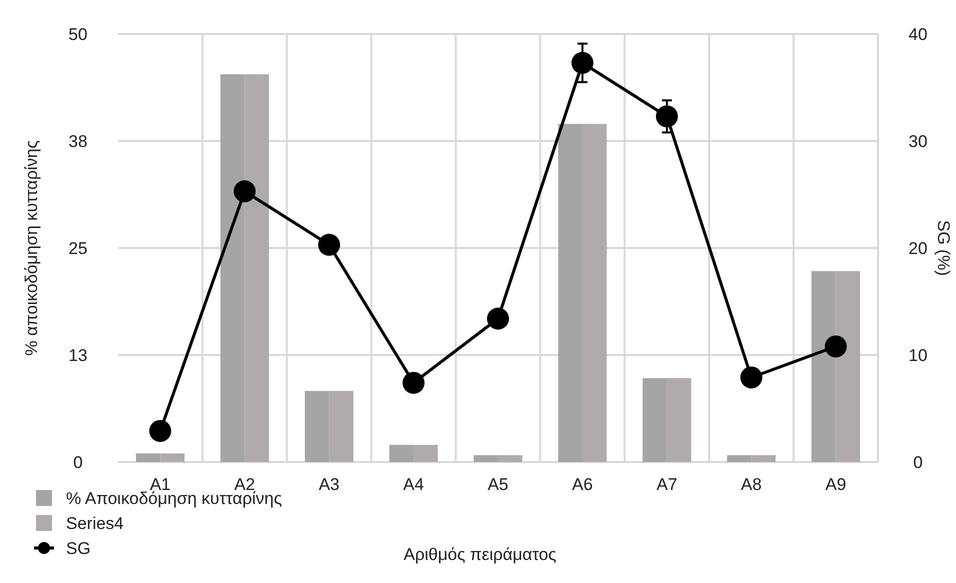 The width and height of the screenshot is (956, 583). Describe the element at coordinates (667, 484) in the screenshot. I see `x-tick-label: A7` at that location.